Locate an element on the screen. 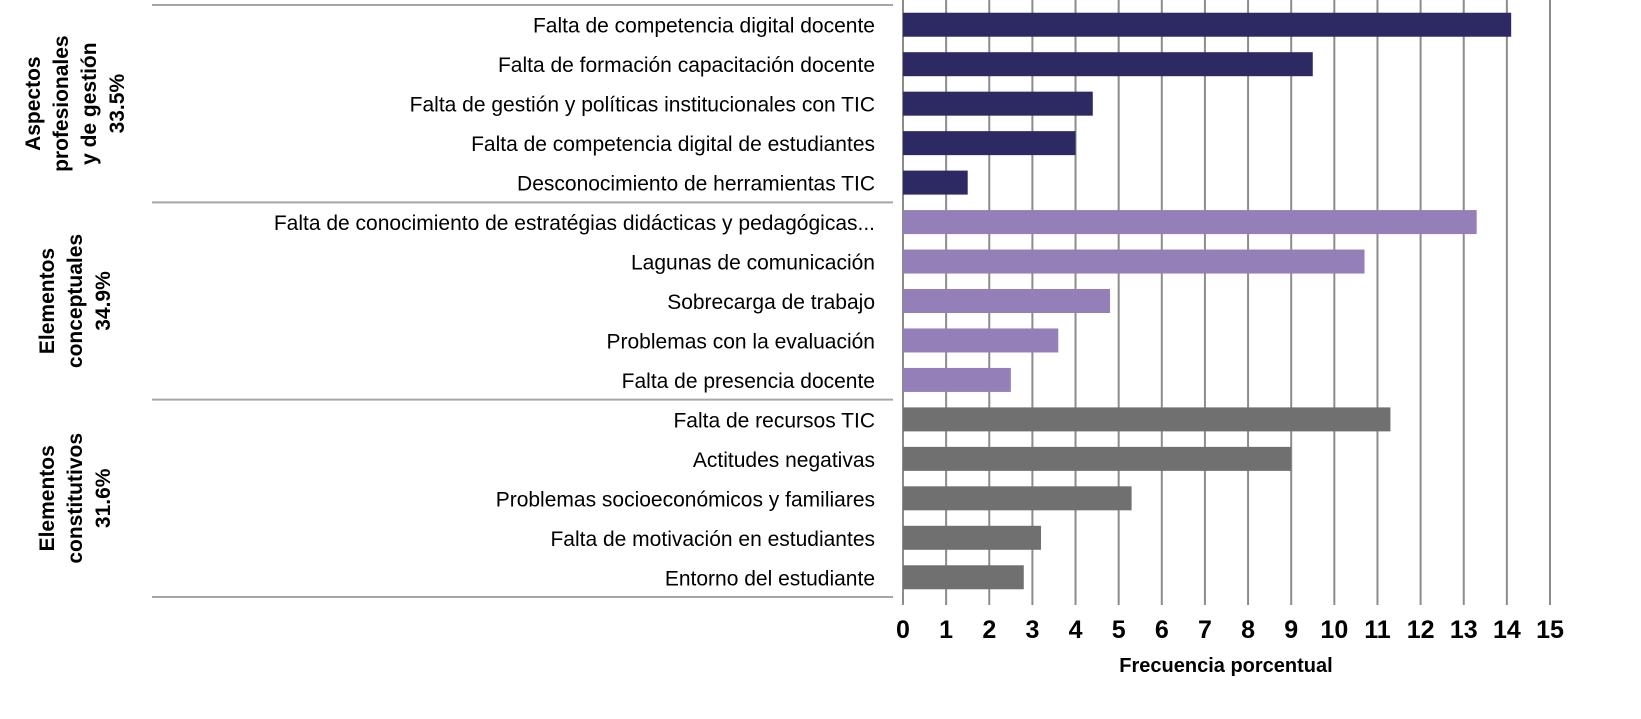 The image size is (1641, 719). category-label: Entorno del estudiante is located at coordinates (770, 578).